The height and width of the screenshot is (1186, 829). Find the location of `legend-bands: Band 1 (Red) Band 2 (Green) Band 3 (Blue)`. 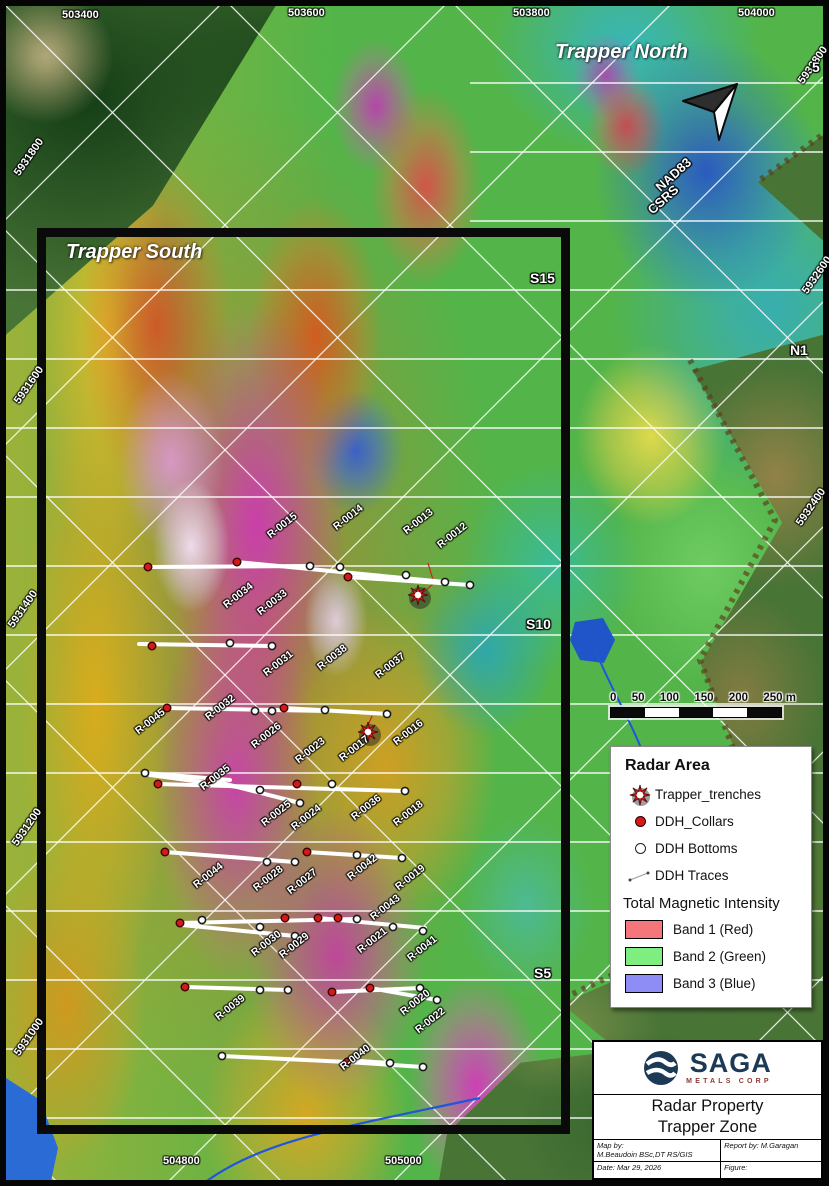

legend-bands: Band 1 (Red) Band 2 (Green) Band 3 (Blue) is located at coordinates (718, 956).